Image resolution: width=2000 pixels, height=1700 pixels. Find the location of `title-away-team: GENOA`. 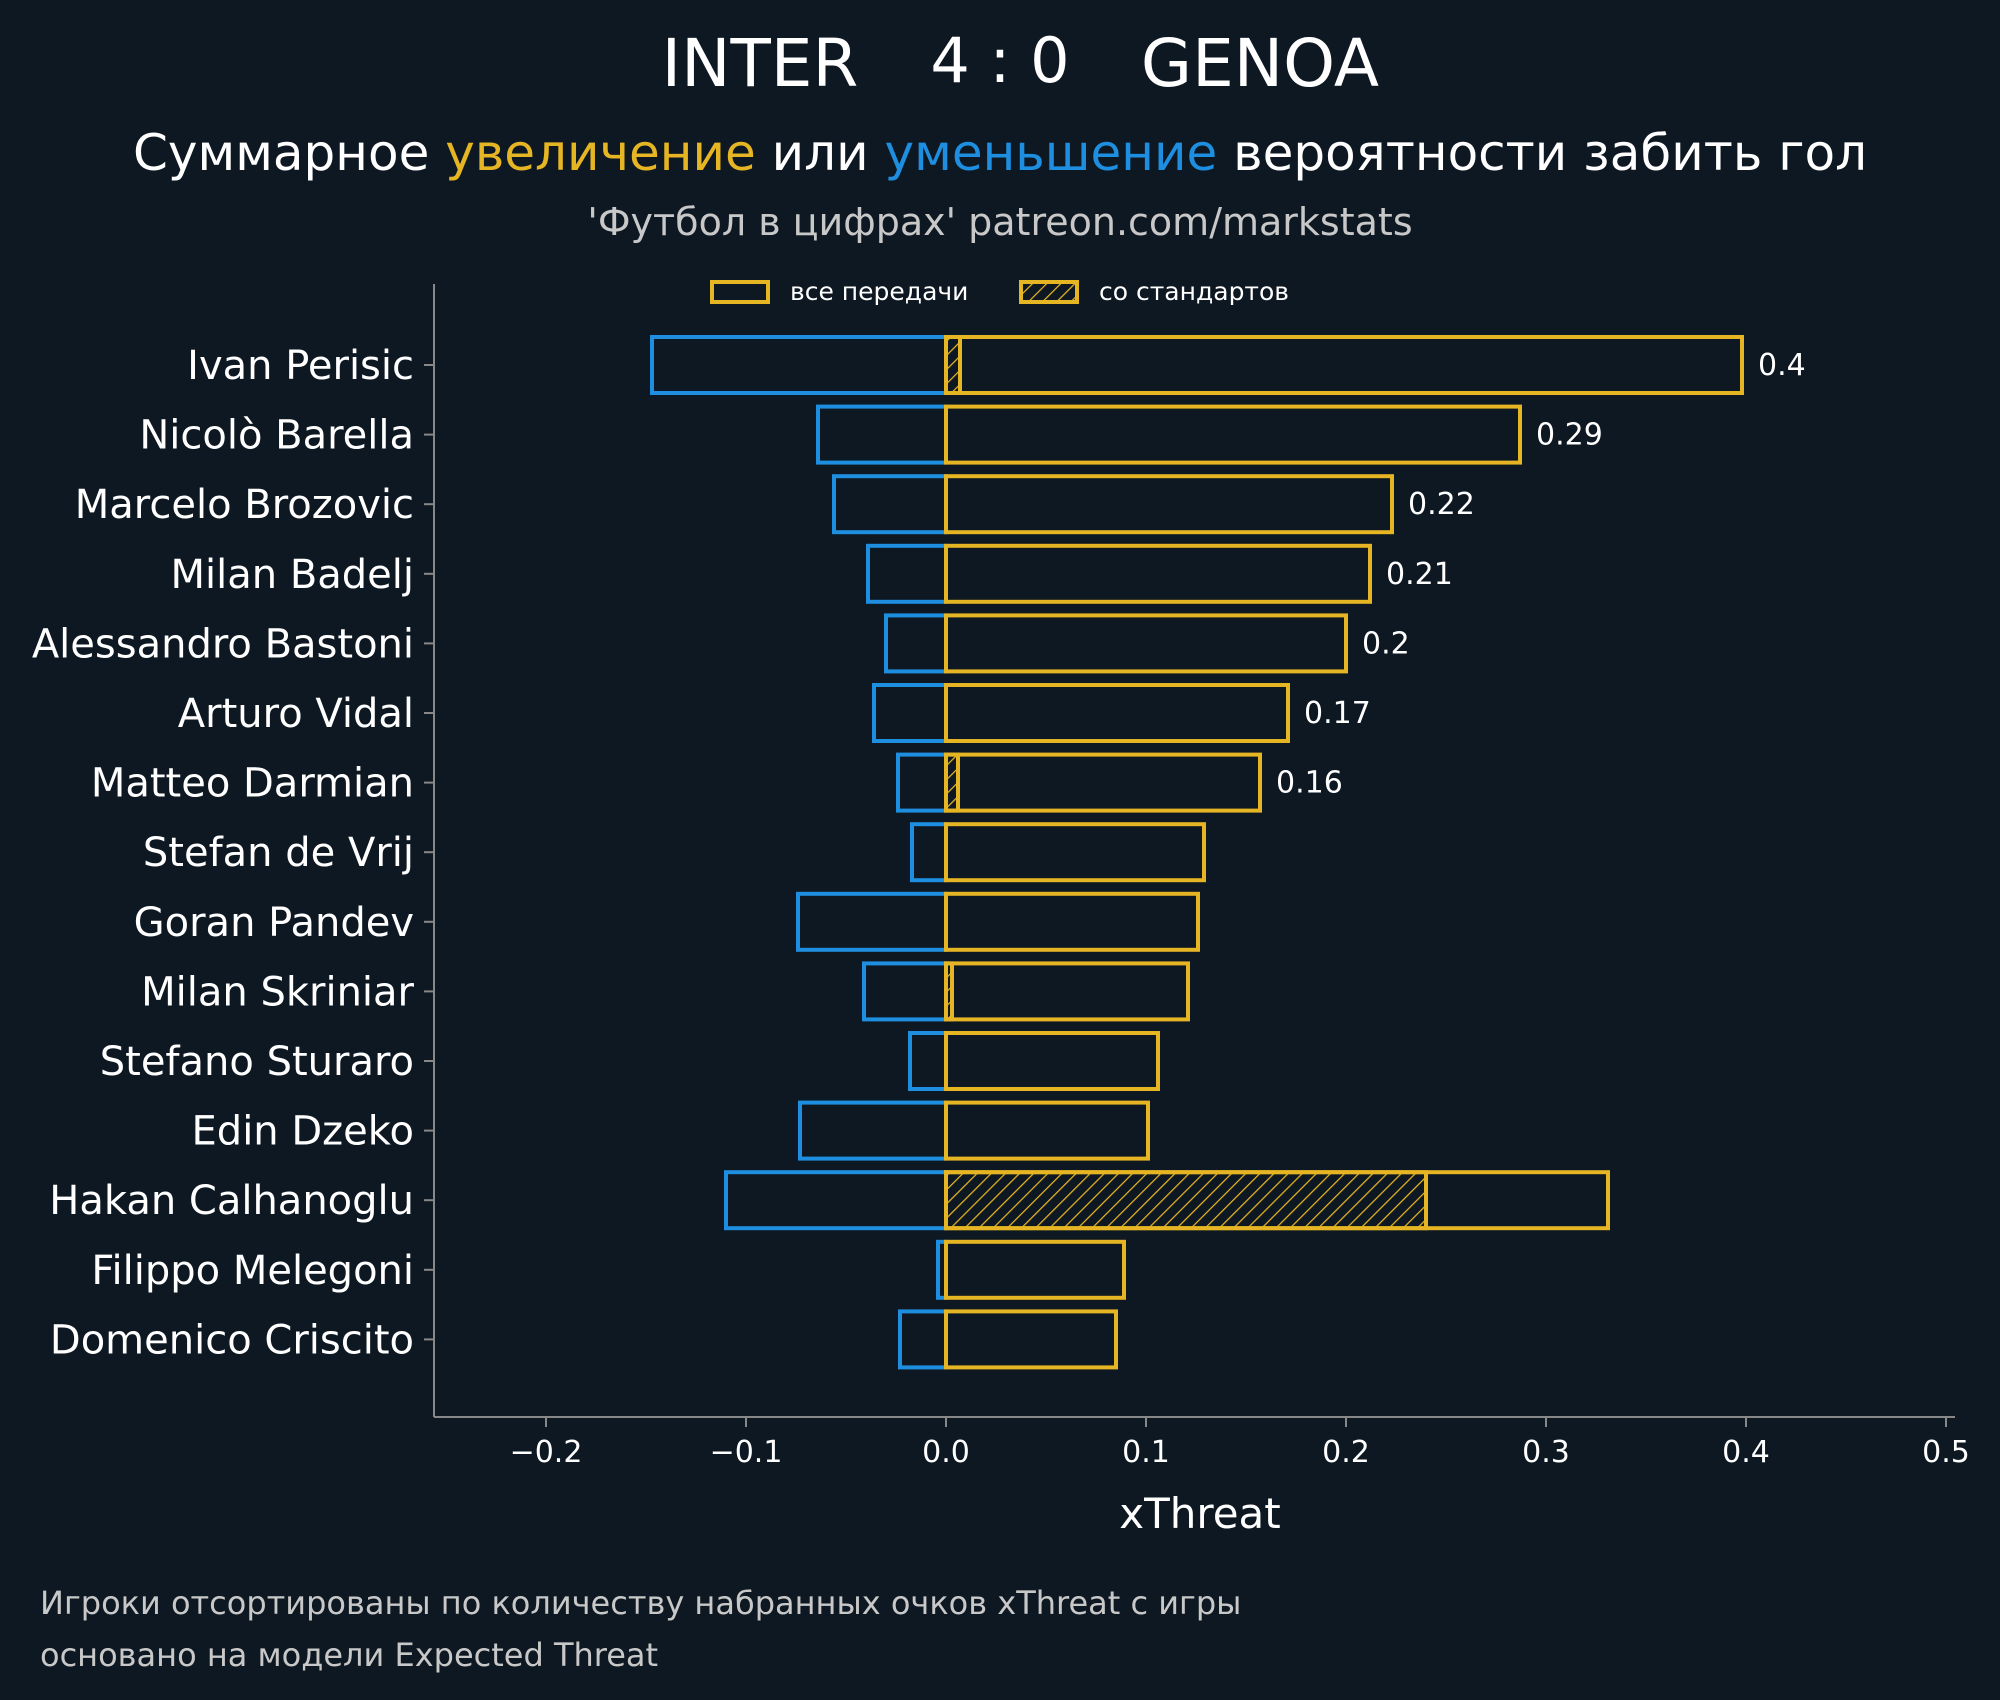

title-away-team: GENOA is located at coordinates (1260, 63).